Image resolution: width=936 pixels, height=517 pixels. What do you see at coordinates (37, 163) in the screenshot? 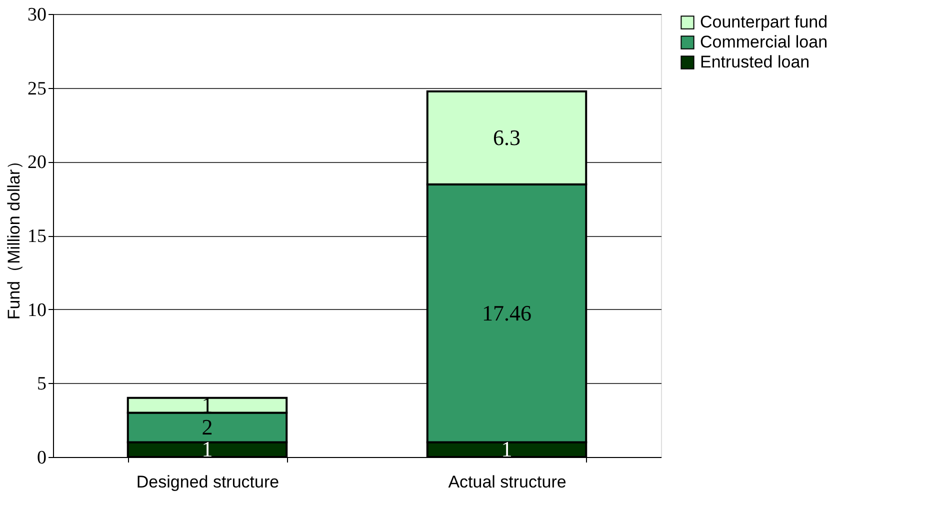
I see `y-tick-label: 20` at bounding box center [37, 163].